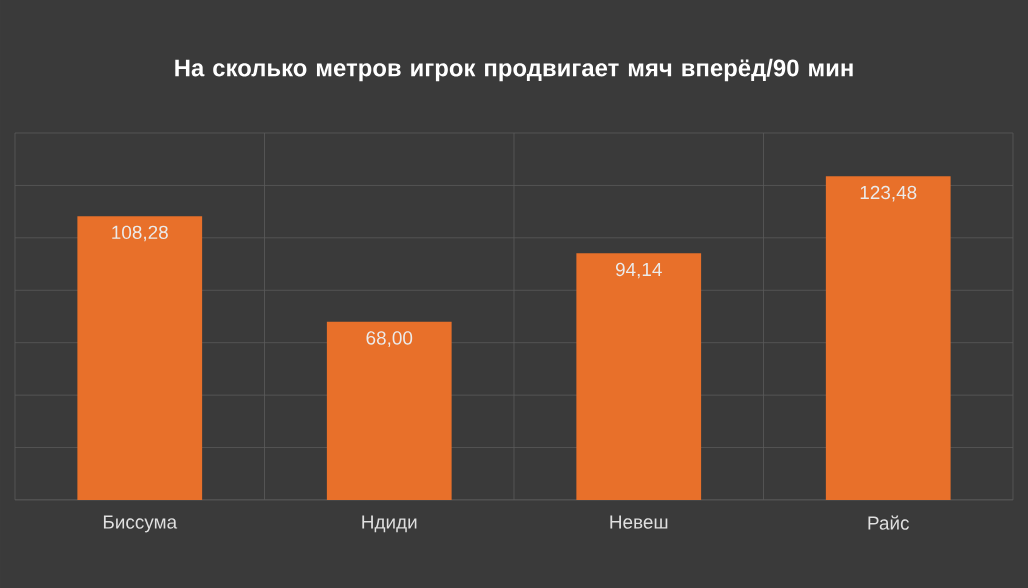 Image resolution: width=1028 pixels, height=588 pixels. Describe the element at coordinates (140, 233) in the screenshot. I see `data-label: 108,28` at that location.